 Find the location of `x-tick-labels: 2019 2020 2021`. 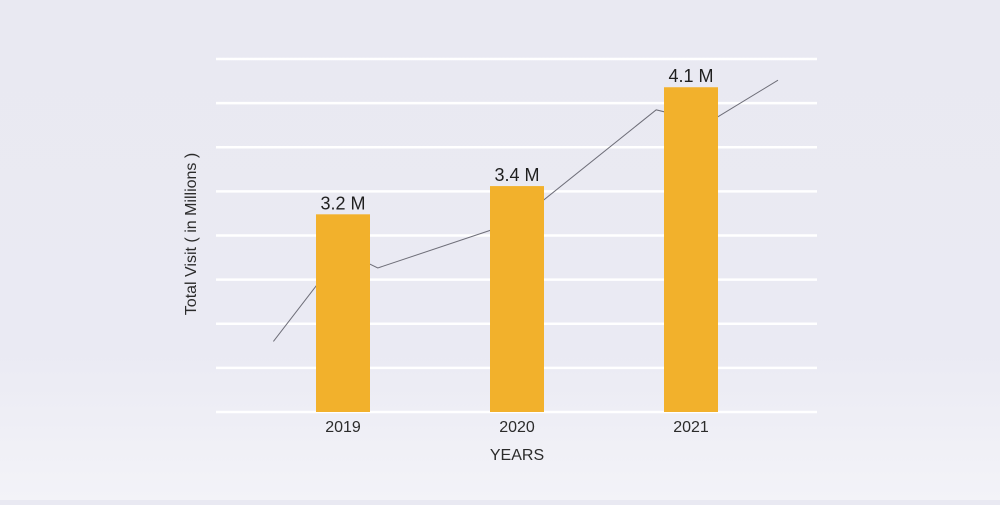

x-tick-labels: 2019 2020 2021 is located at coordinates (517, 427).